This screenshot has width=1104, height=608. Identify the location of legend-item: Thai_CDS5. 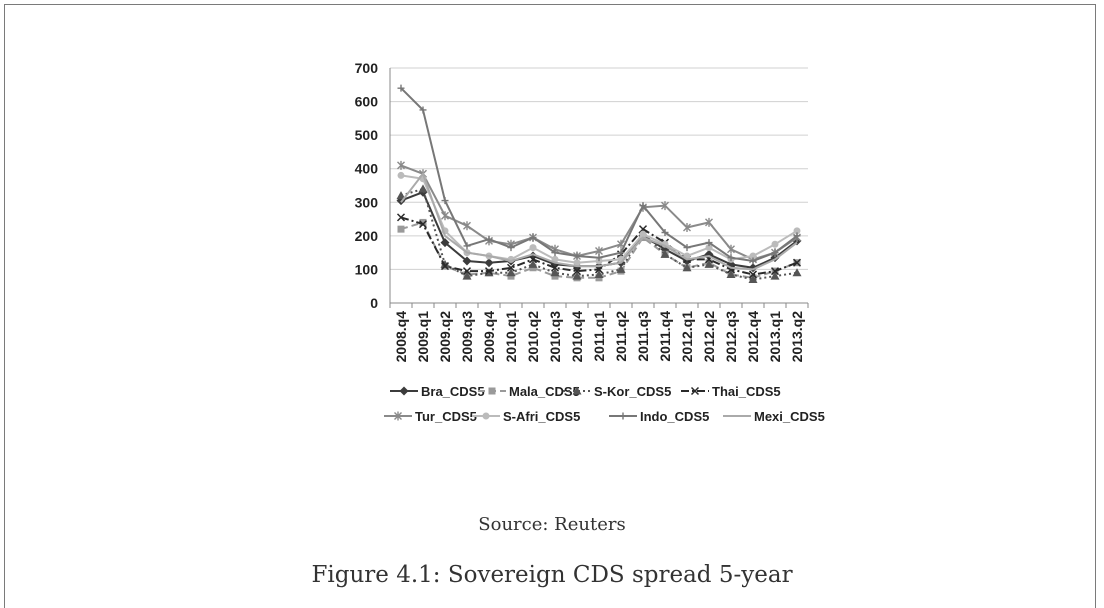
(731, 391).